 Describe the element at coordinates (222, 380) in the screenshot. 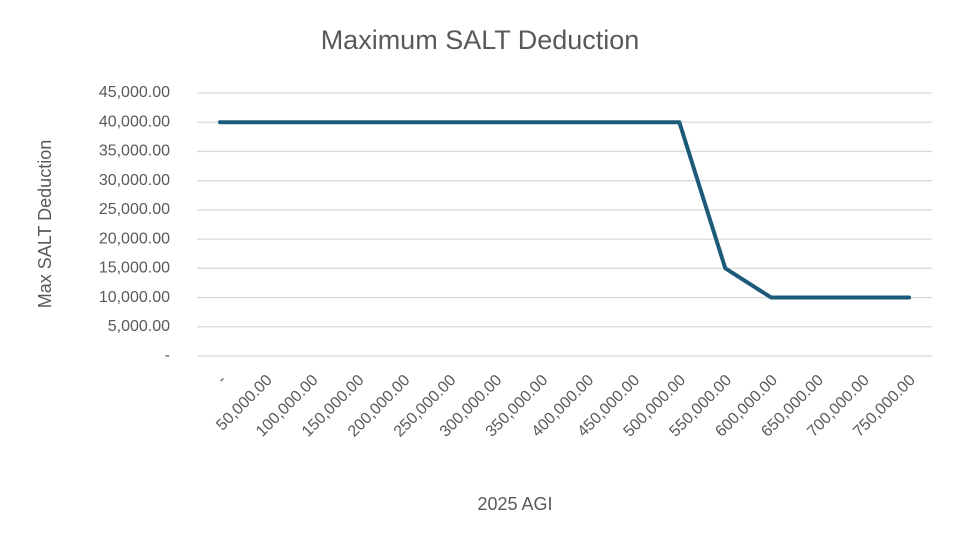

I see `x-tick-label: -` at that location.